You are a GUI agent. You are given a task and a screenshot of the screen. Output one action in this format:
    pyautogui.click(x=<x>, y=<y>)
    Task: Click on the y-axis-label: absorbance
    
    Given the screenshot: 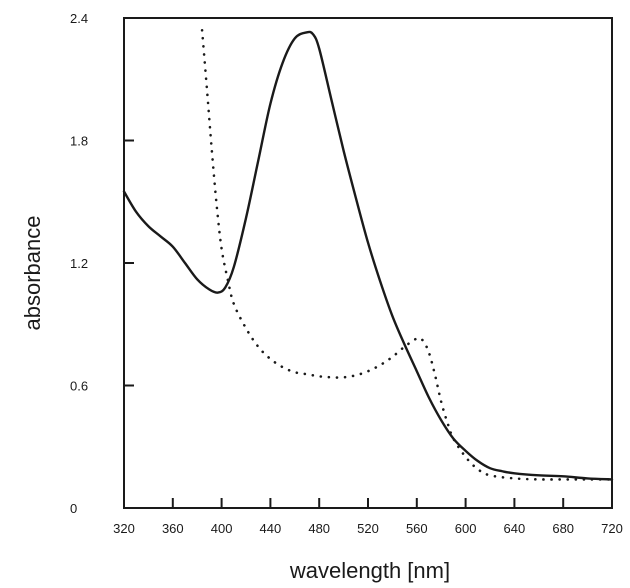 What is the action you would take?
    pyautogui.click(x=32, y=273)
    